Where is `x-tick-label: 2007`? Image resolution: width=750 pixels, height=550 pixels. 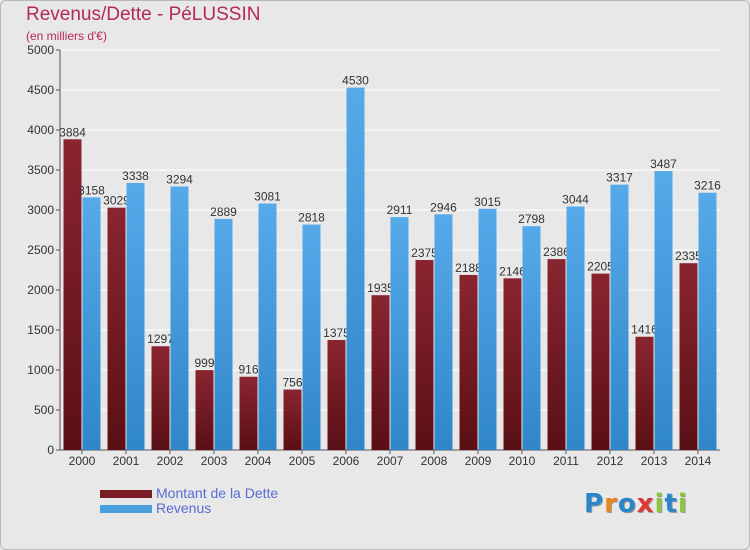 x-tick-label: 2007 is located at coordinates (390, 461).